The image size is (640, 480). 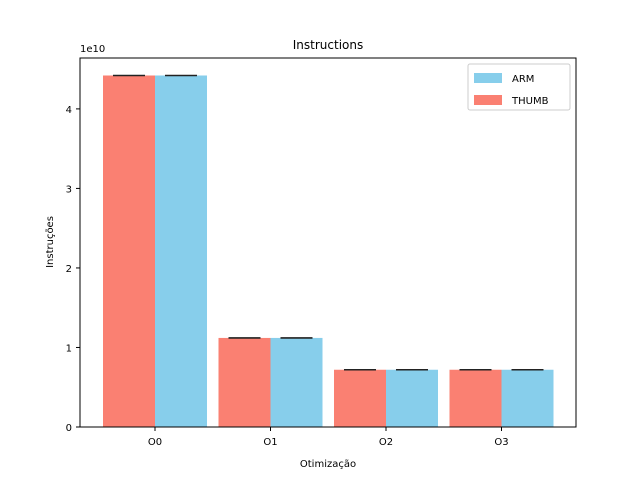 I want to click on x-tick-label: O3, so click(x=501, y=442).